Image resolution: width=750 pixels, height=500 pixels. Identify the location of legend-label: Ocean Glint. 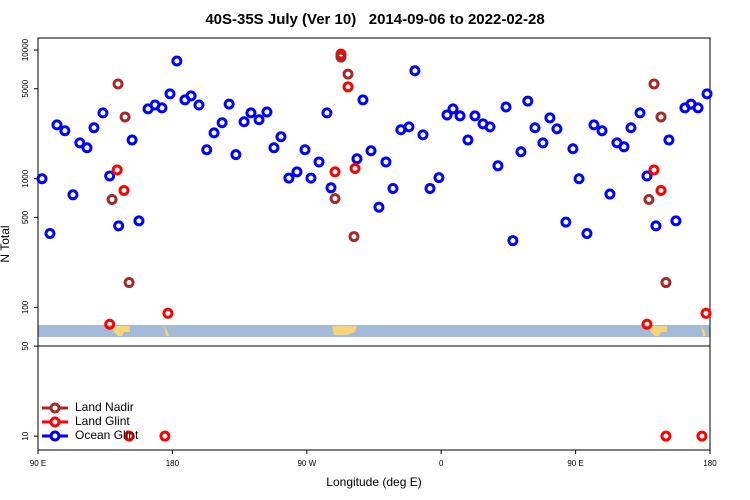
(107, 435).